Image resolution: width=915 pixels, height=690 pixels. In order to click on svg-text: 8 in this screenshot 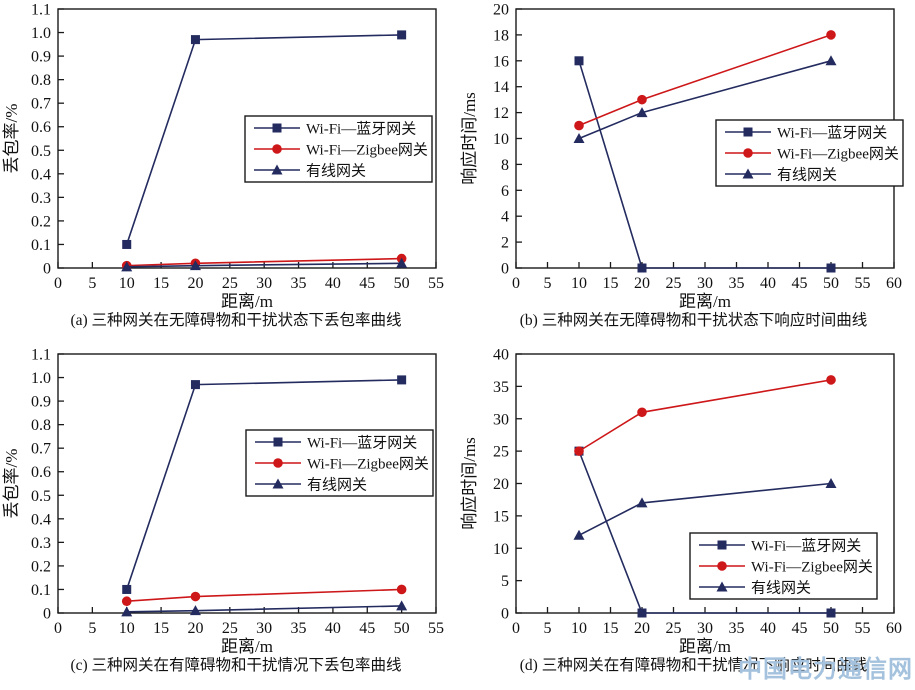, I will do `click(505, 165)`.